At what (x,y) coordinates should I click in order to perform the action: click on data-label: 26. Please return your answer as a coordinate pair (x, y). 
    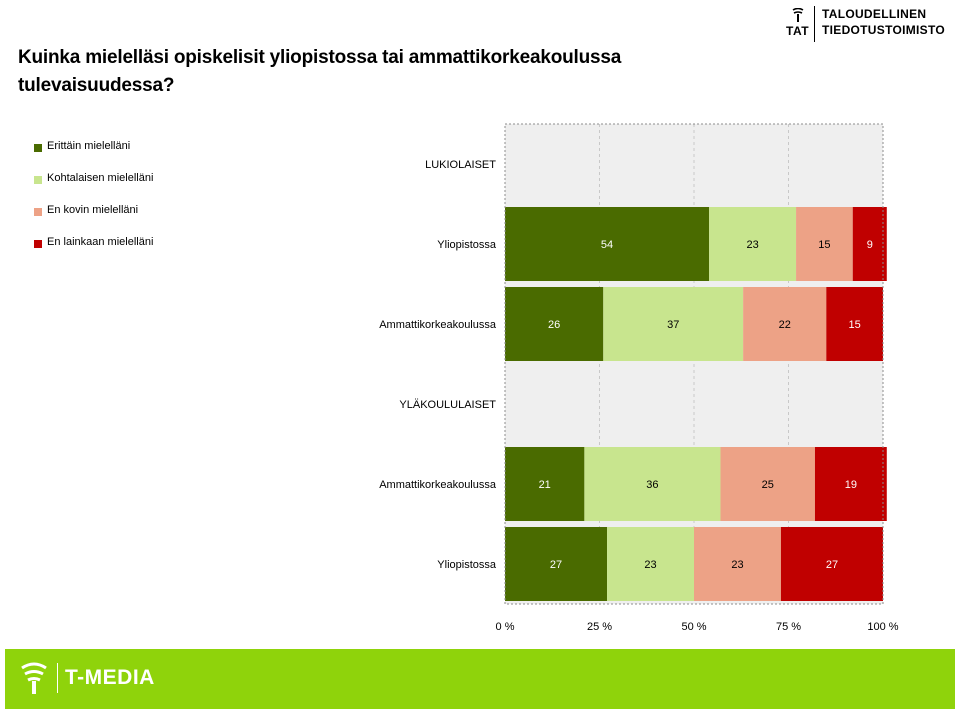
    Looking at the image, I should click on (554, 325).